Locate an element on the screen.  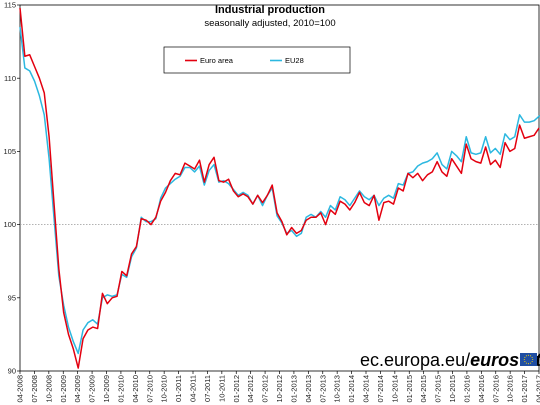
x-tick-label: 01-2013 is located at coordinates (293, 389).